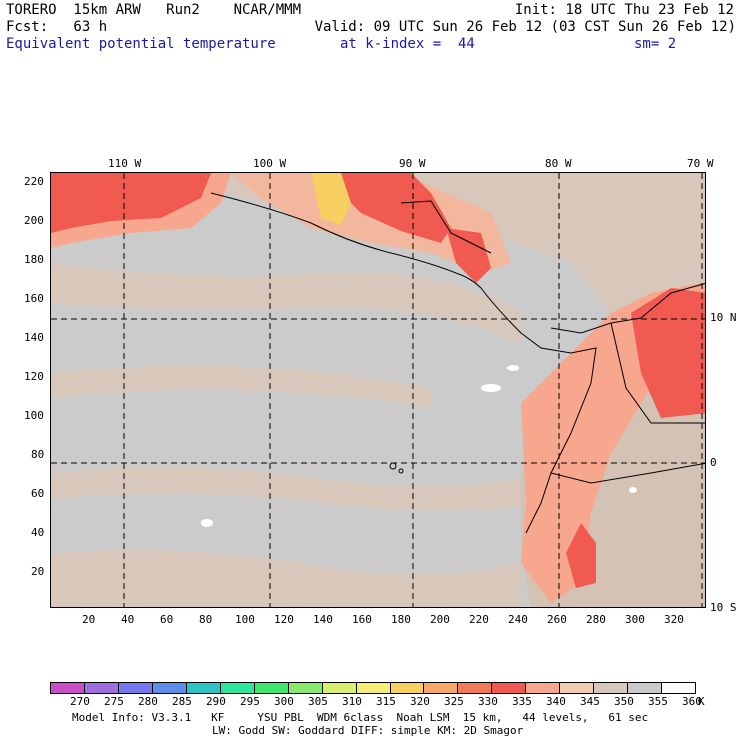 The height and width of the screenshot is (740, 740). I want to click on colorbar-label: 290, so click(216, 701).